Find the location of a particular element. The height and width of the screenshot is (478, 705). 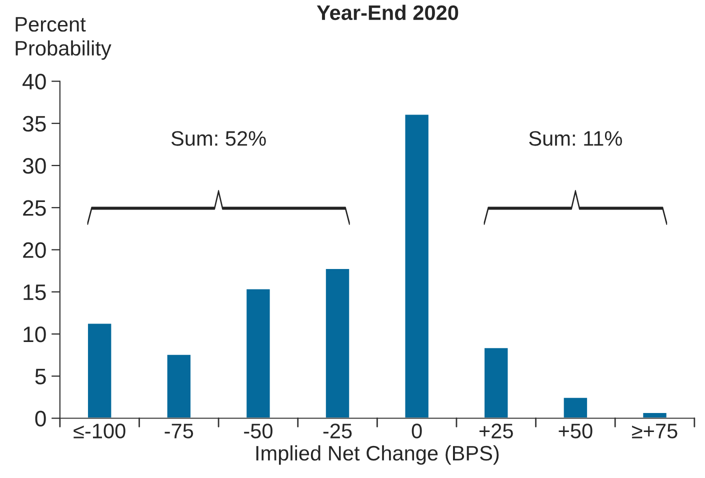

x-tick-label: ≥+75 is located at coordinates (655, 431).